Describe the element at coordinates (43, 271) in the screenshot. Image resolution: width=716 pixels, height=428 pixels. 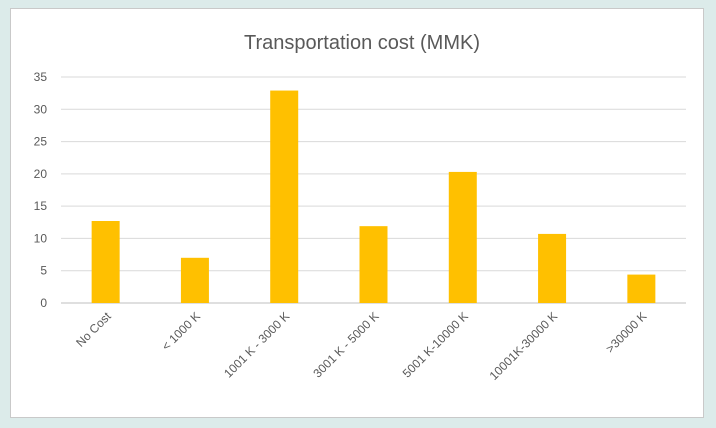
I see `y-tick-label: 5` at that location.